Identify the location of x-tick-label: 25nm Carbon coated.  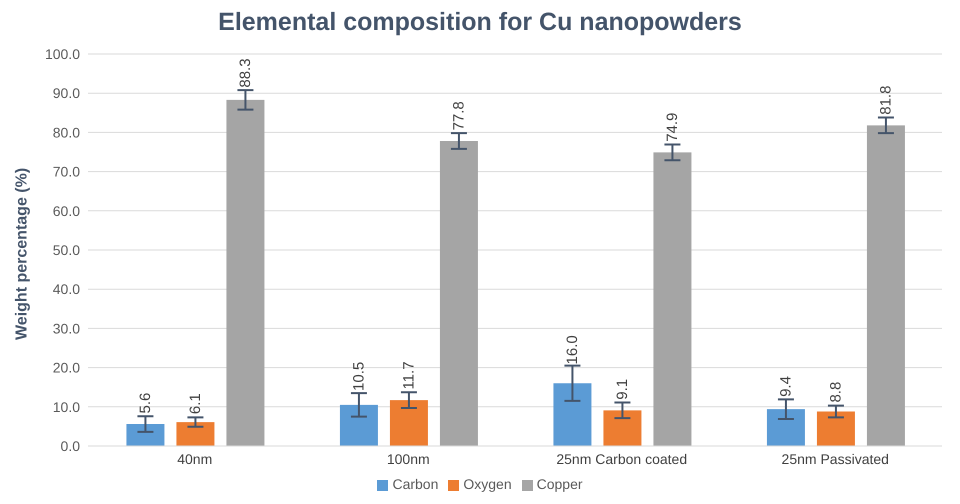
(622, 458).